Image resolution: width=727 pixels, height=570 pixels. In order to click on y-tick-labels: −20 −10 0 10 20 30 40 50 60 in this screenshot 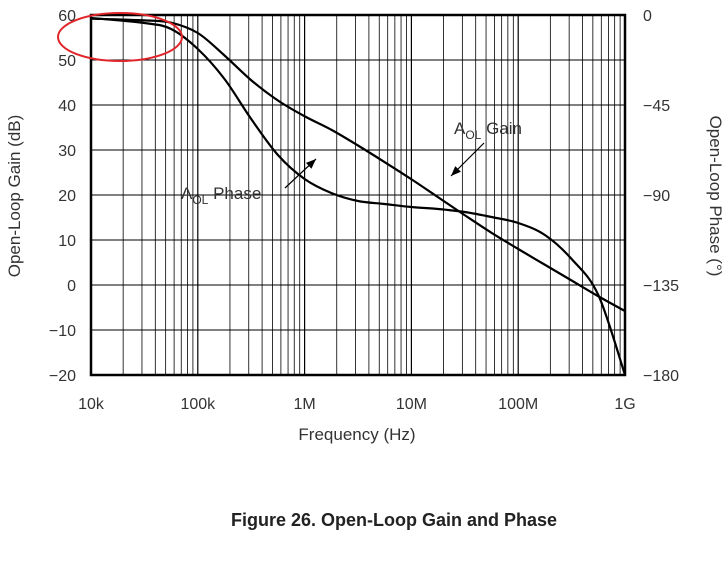, I will do `click(62, 196)`.